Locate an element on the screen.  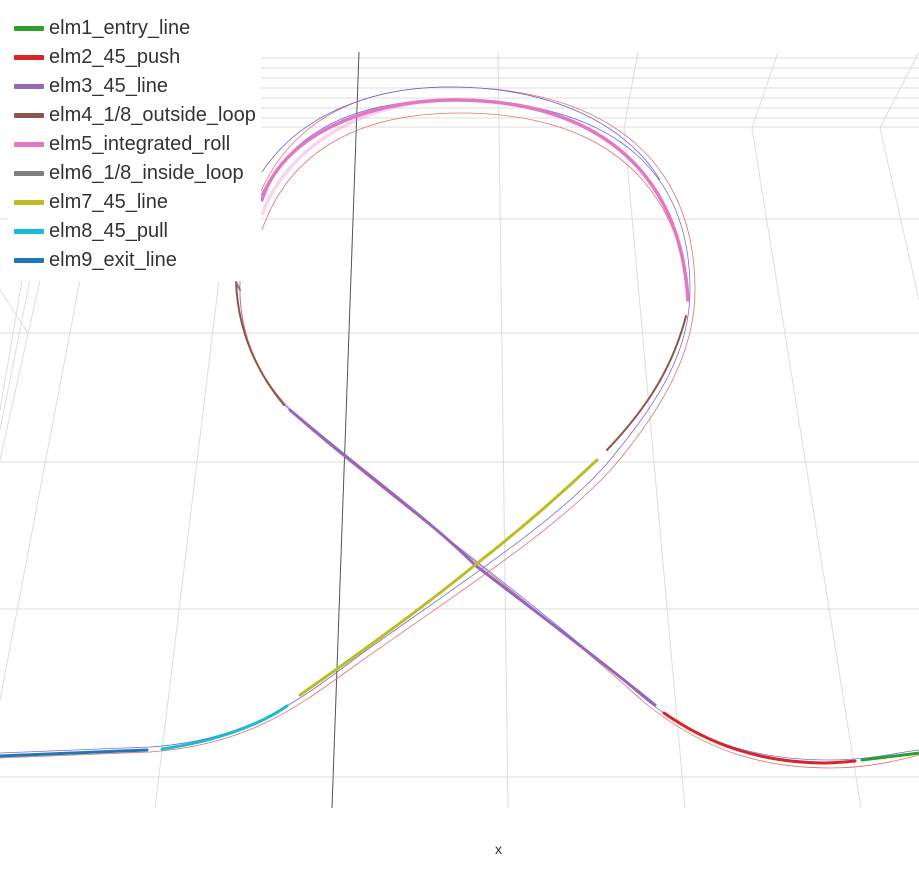
legend-item: elm9_exit_line is located at coordinates (134, 260).